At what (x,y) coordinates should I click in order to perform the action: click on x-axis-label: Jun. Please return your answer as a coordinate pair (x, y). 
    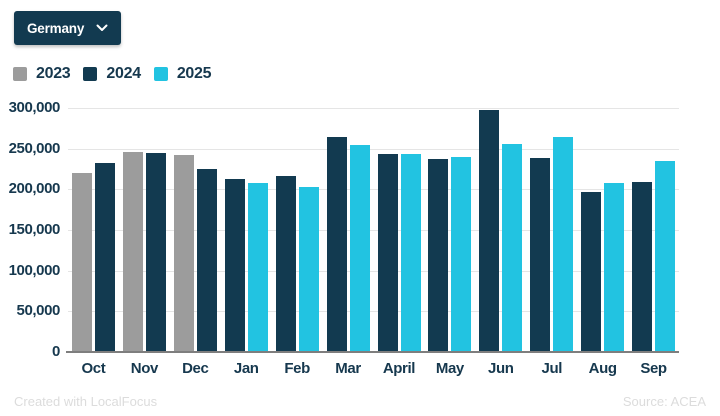
    Looking at the image, I should click on (501, 368).